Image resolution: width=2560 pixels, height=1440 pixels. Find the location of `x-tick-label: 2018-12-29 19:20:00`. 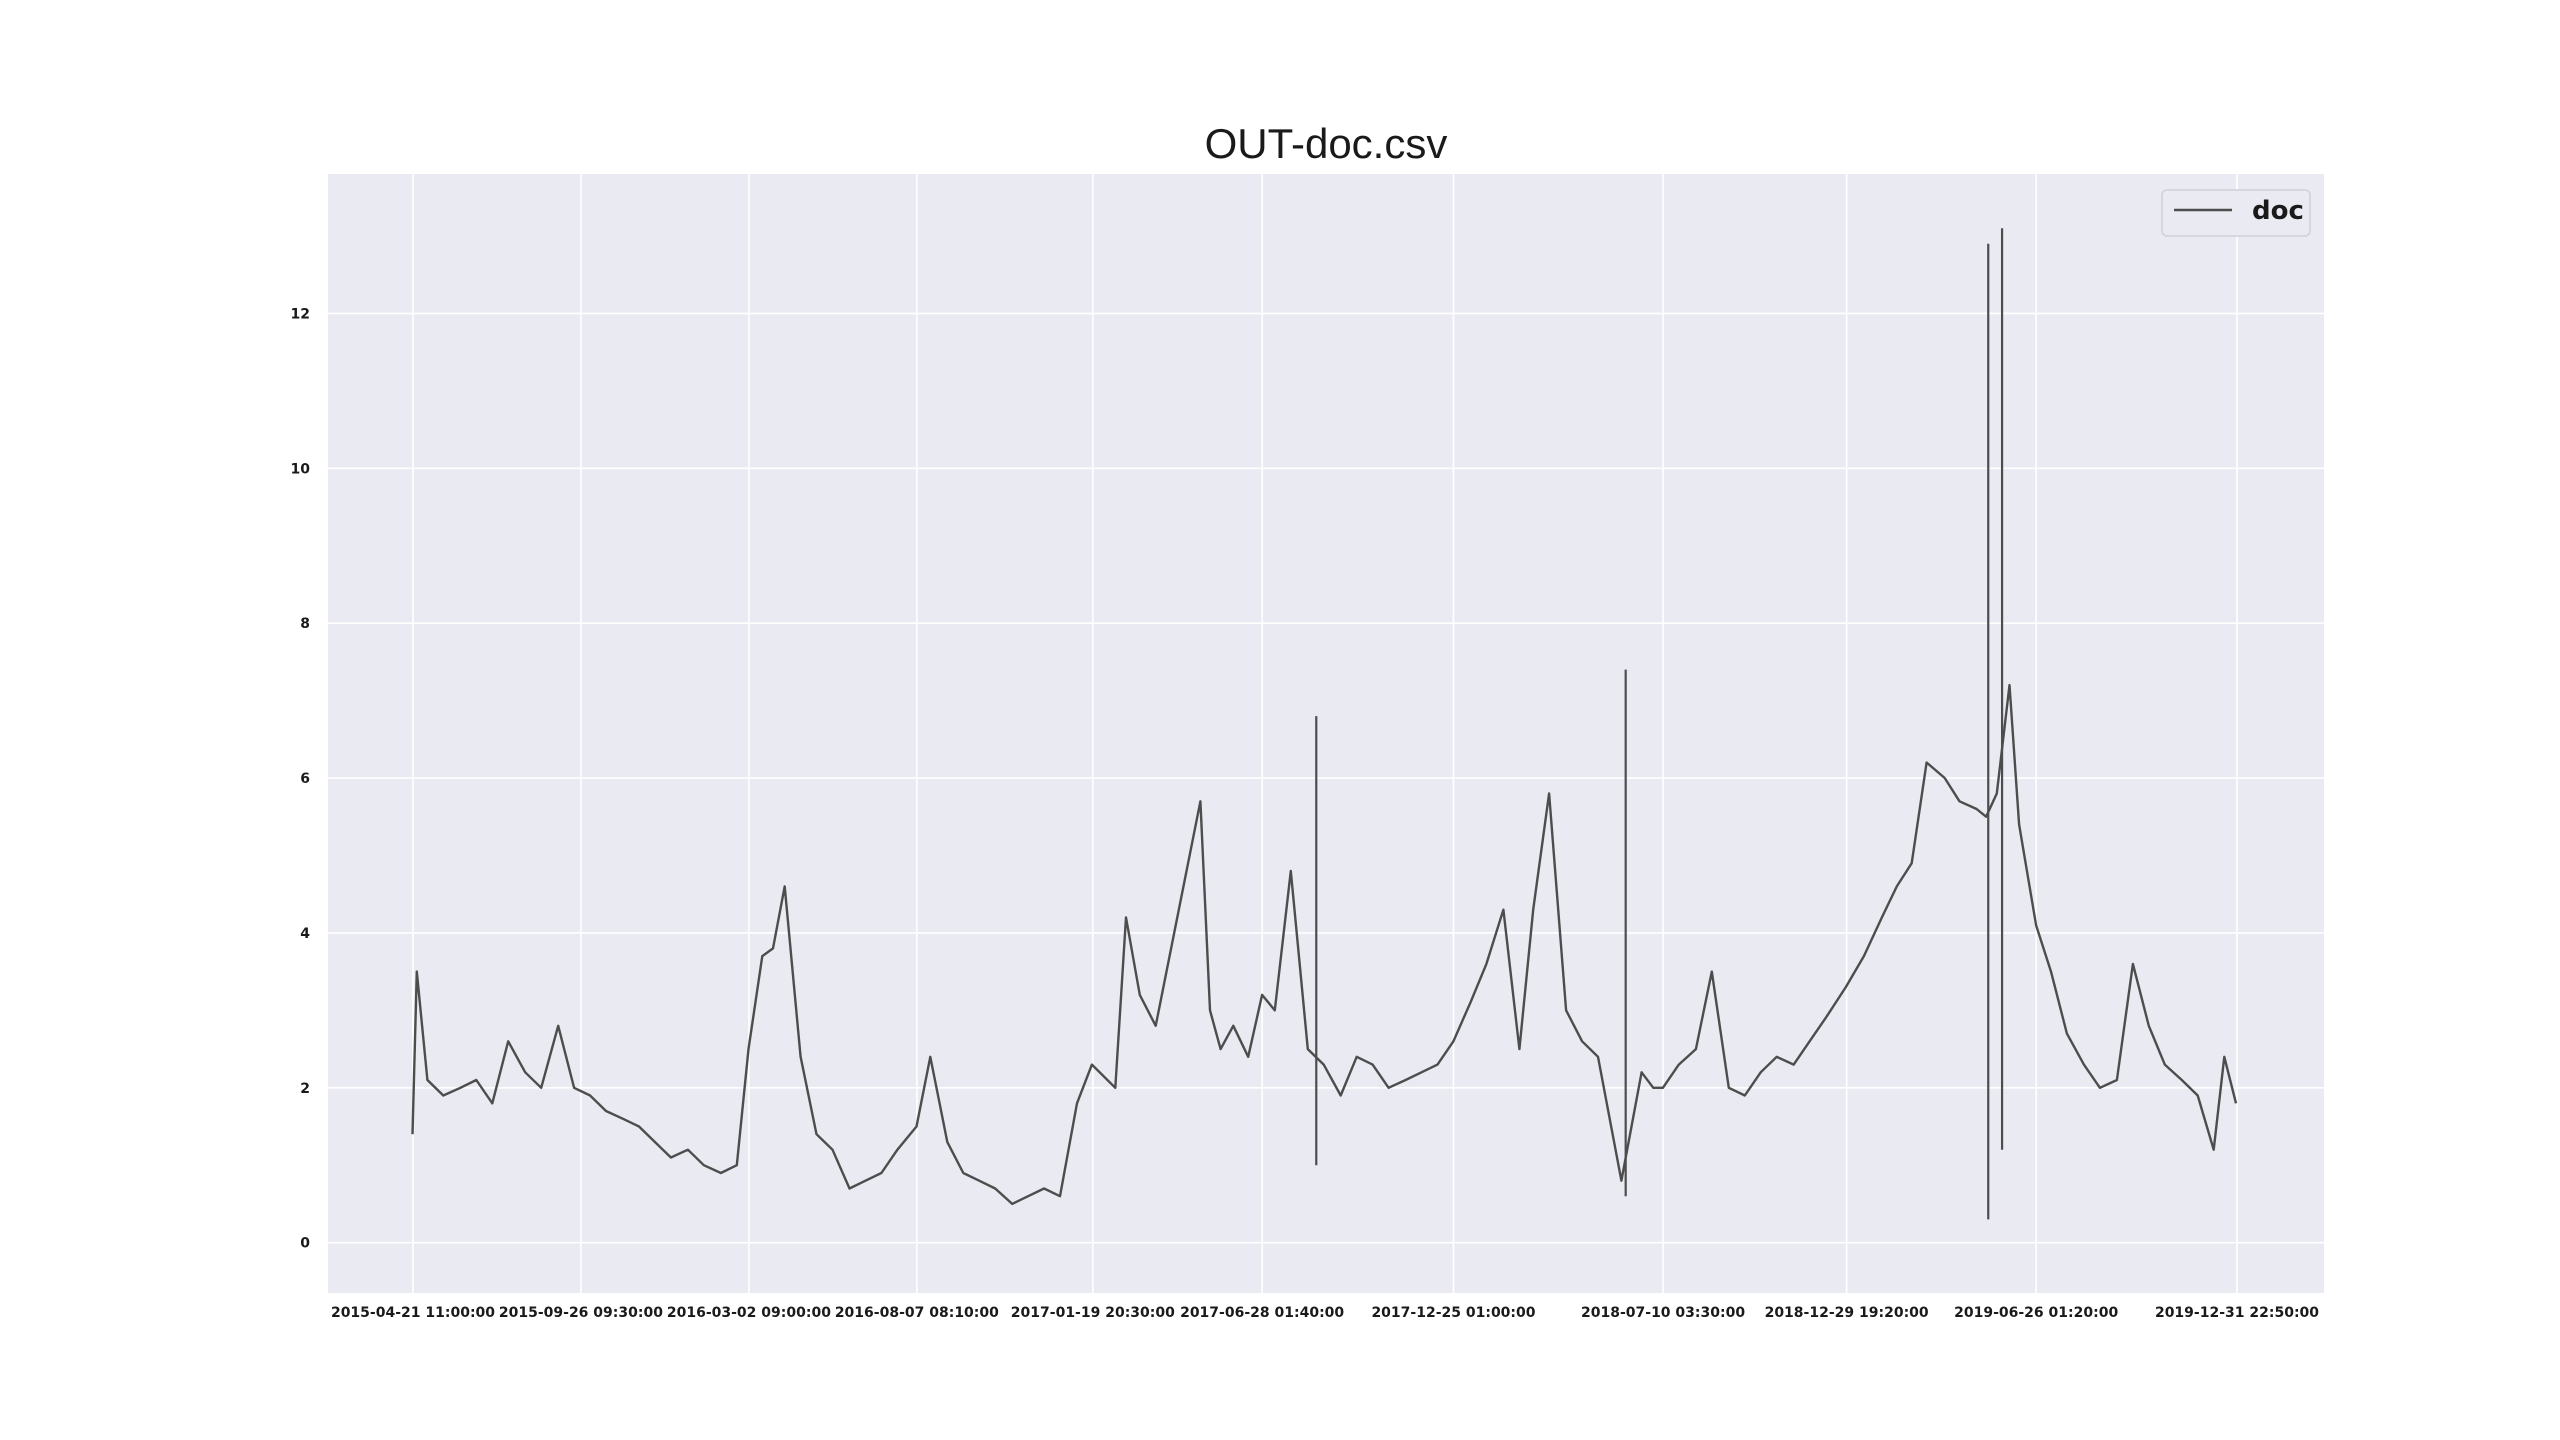

x-tick-label: 2018-12-29 19:20:00 is located at coordinates (1847, 1313).